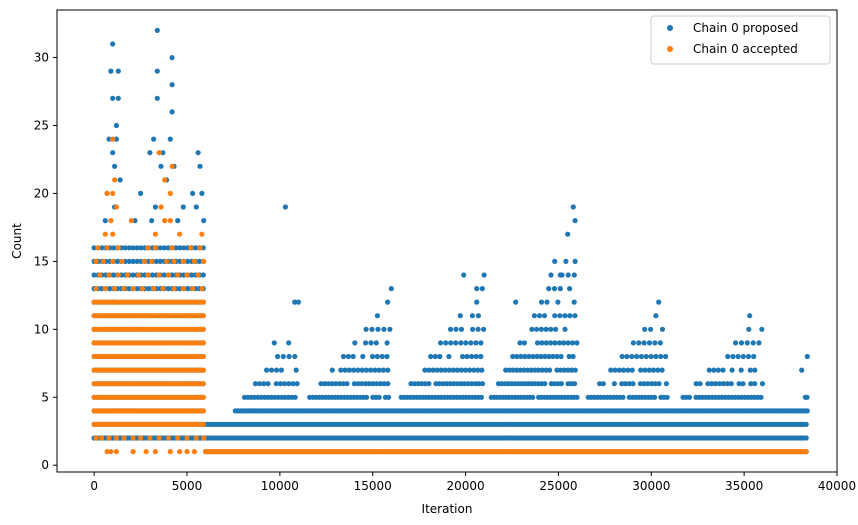  What do you see at coordinates (41, 193) in the screenshot?
I see `y-tick-label: 20` at bounding box center [41, 193].